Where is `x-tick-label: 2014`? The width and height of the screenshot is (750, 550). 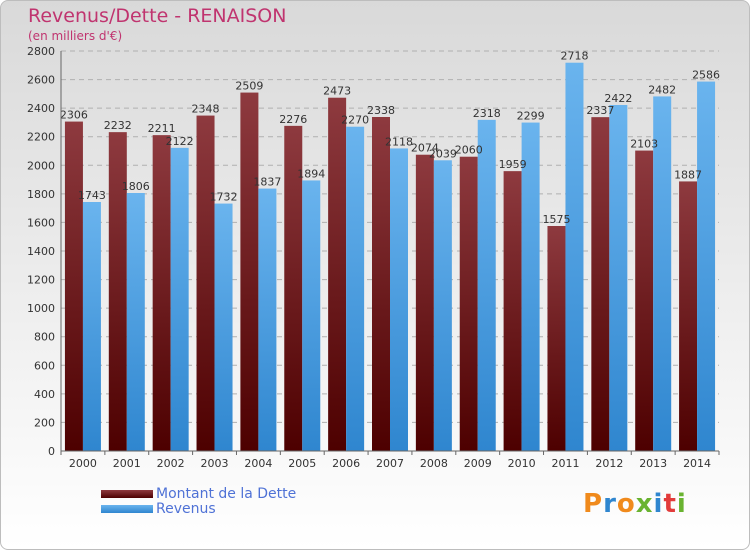 x-tick-label: 2014 is located at coordinates (697, 463).